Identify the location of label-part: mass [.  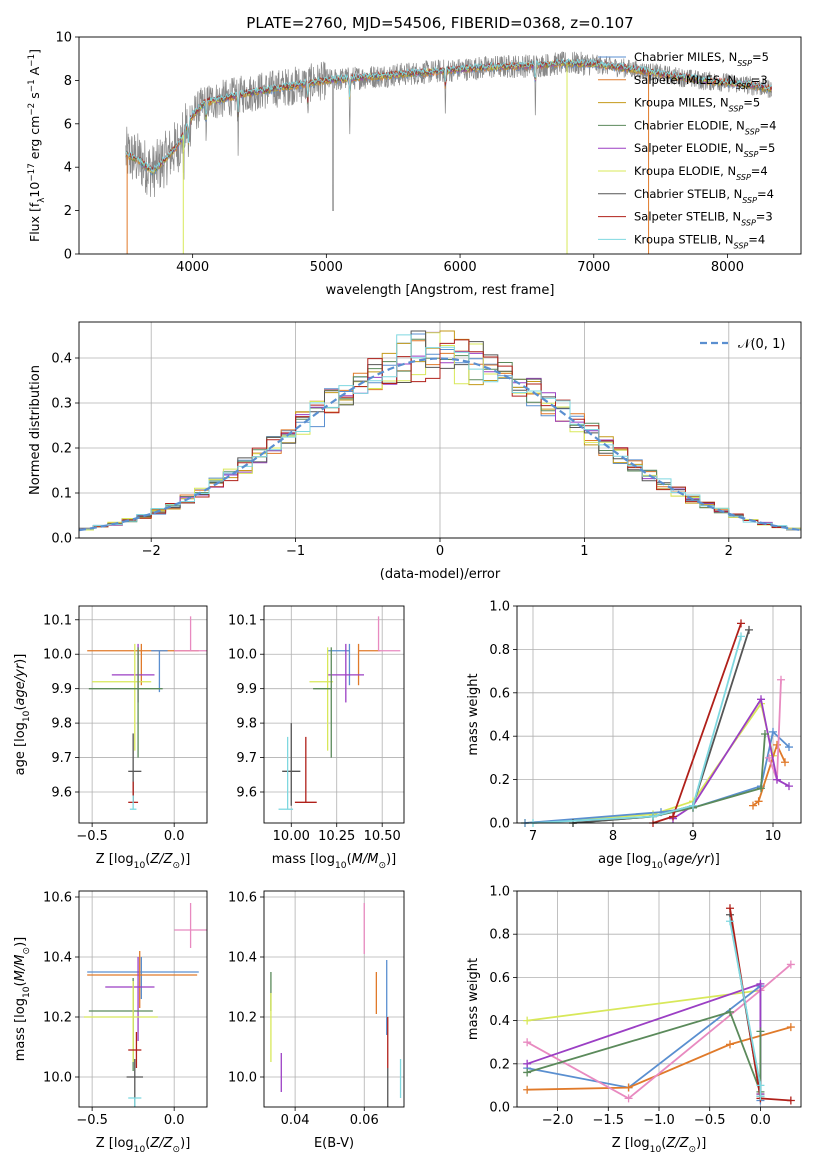
(20, 1039).